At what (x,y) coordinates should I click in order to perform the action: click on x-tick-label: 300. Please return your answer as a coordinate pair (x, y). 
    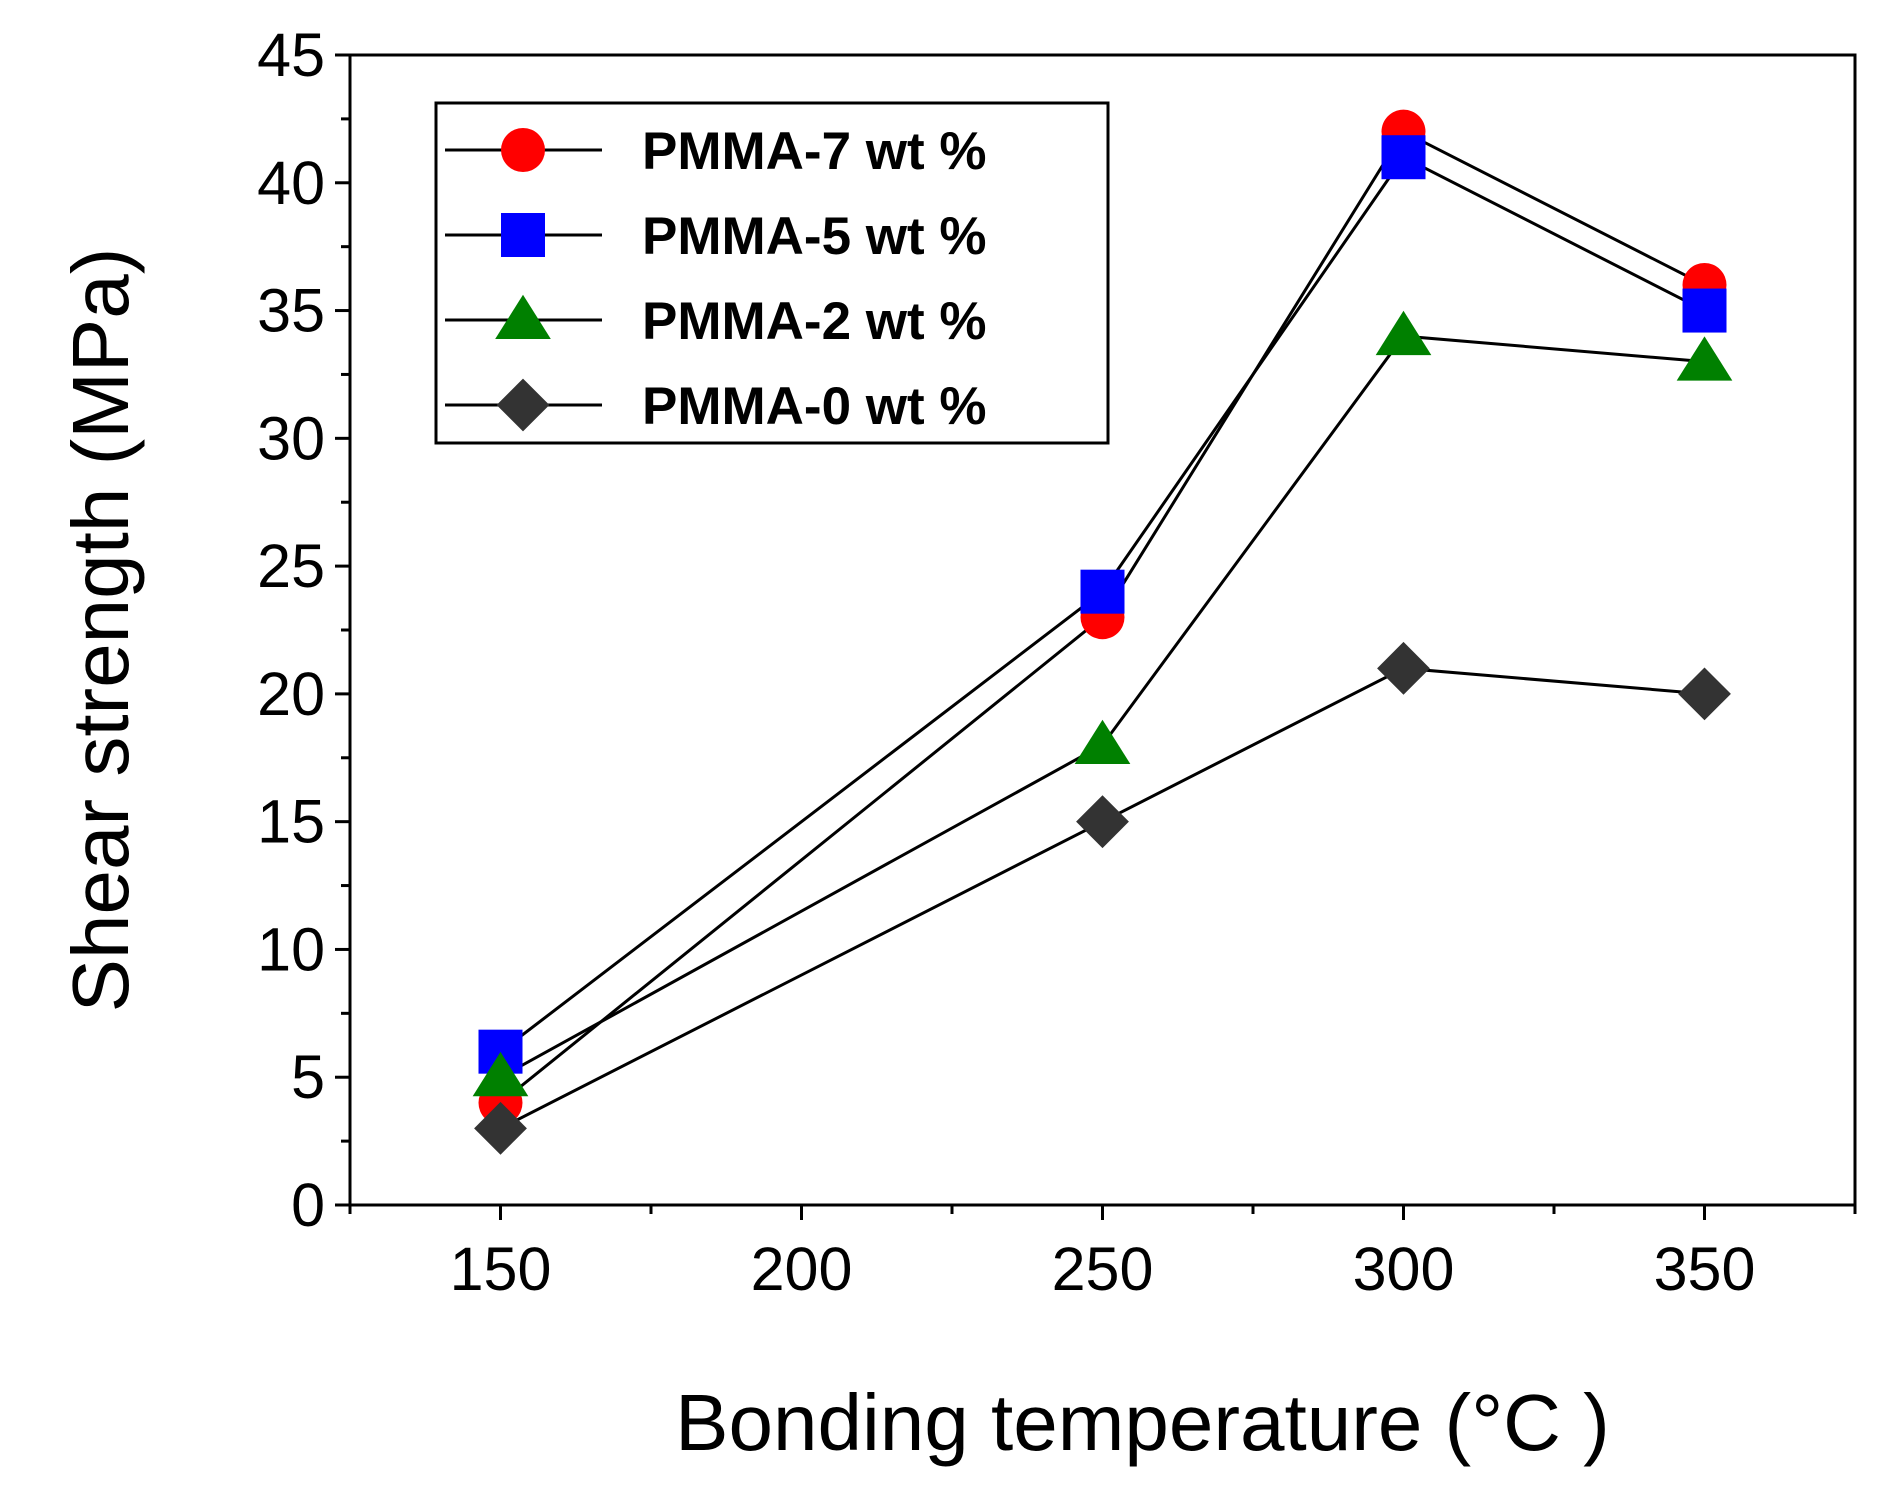
    Looking at the image, I should click on (1404, 1269).